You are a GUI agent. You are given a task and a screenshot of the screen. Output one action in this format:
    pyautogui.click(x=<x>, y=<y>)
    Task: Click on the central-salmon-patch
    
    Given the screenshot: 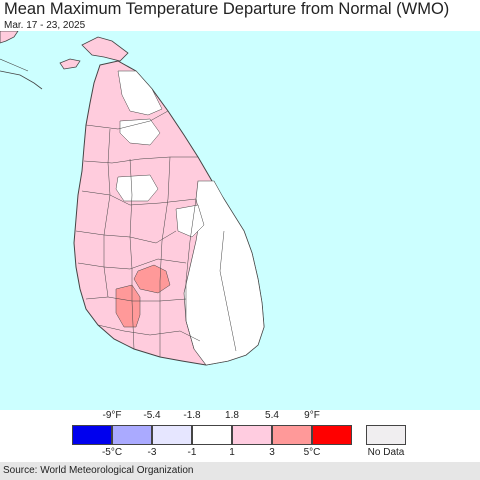 What is the action you would take?
    pyautogui.click(x=152, y=279)
    